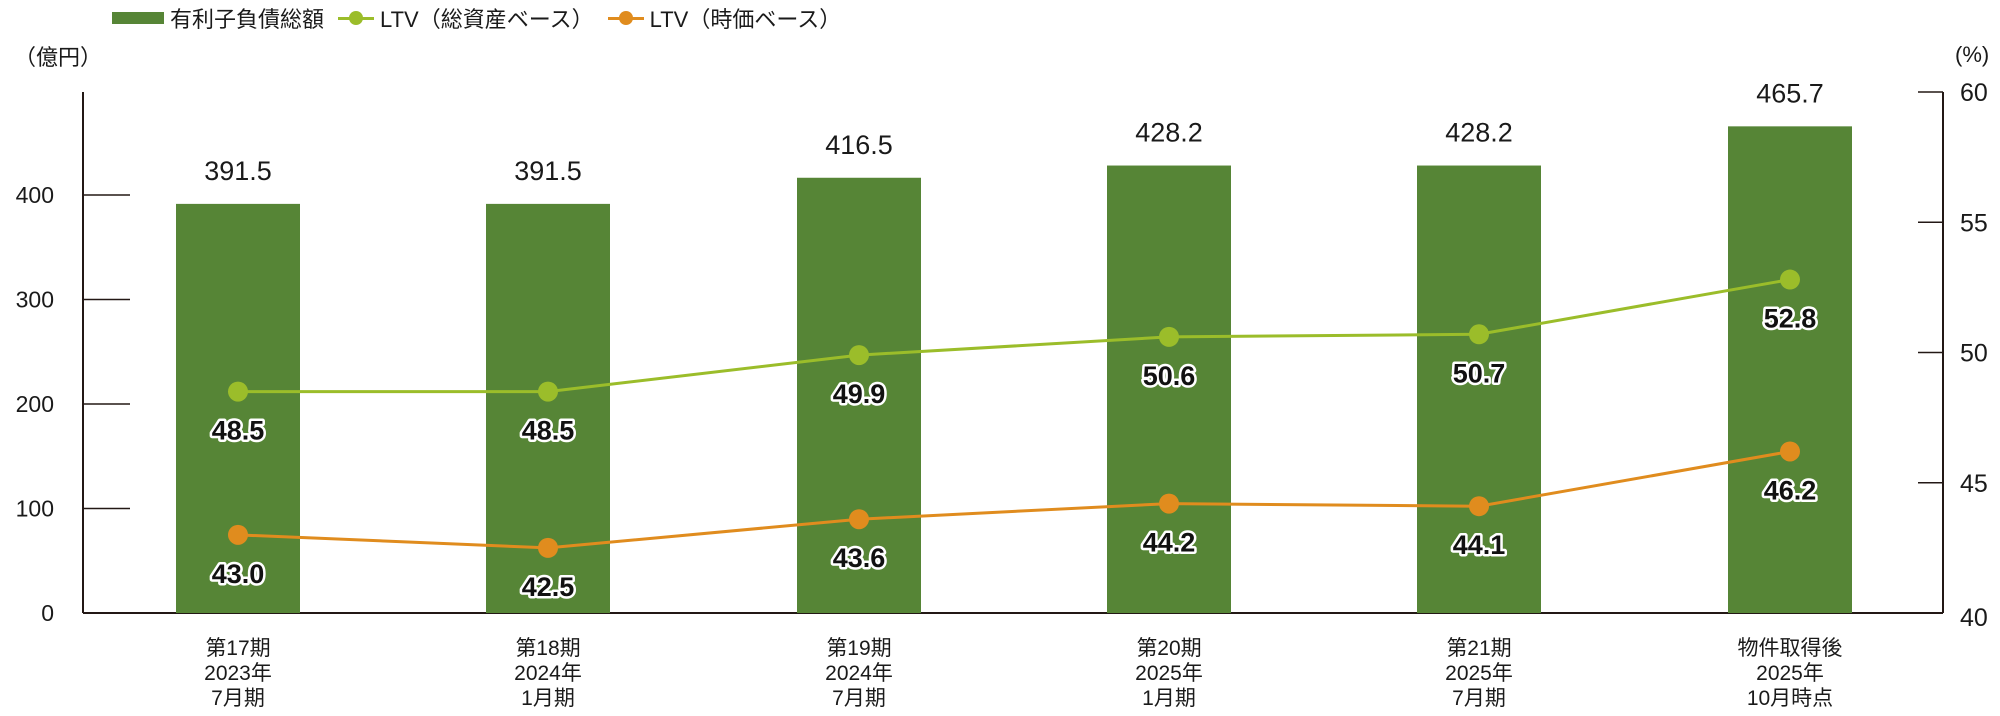  Describe the element at coordinates (1169, 376) in the screenshot. I see `ltv-total-assets-value-label: 50.6` at that location.